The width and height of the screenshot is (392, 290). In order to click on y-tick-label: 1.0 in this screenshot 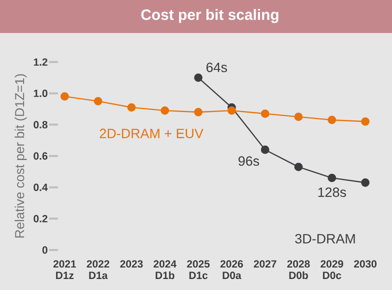, I will do `click(41, 94)`.